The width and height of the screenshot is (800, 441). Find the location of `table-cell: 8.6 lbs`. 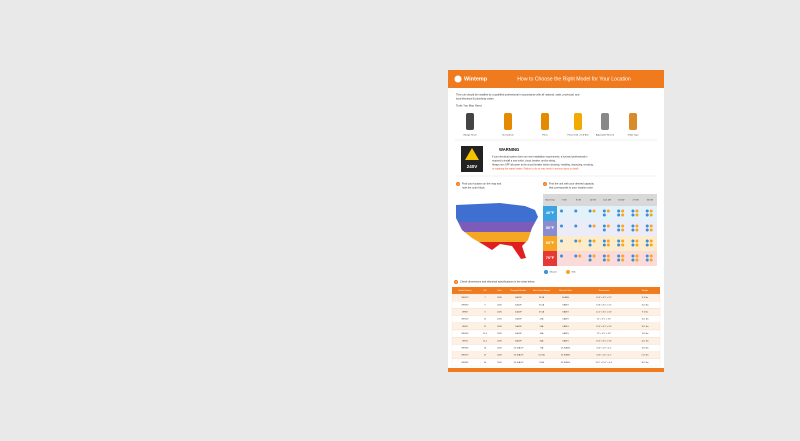

table-cell: 8.6 lbs is located at coordinates (645, 298).